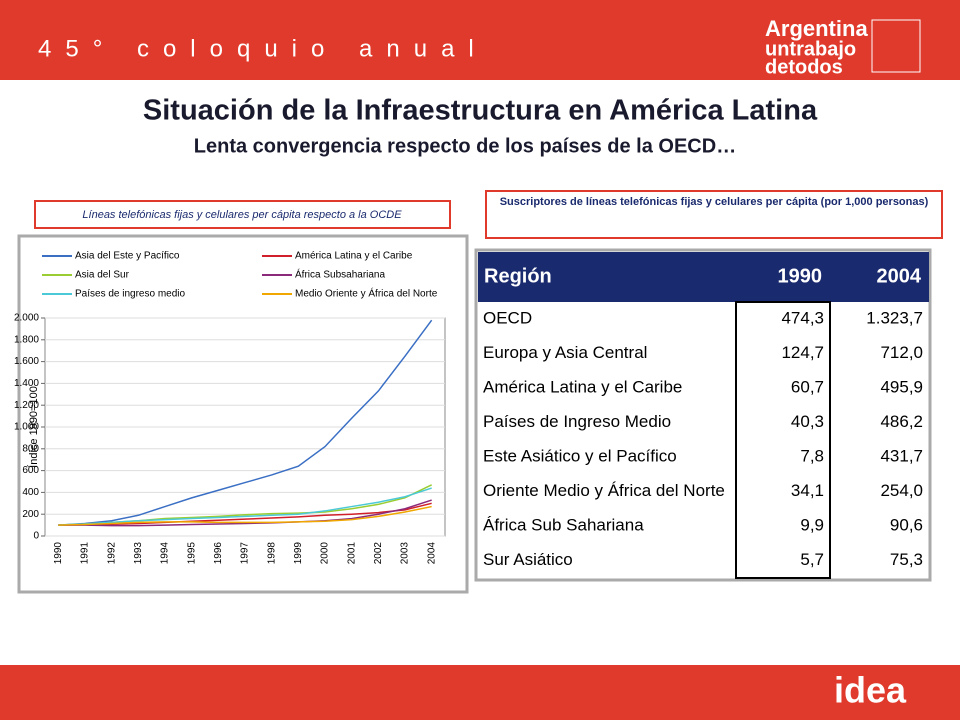  What do you see at coordinates (26, 339) in the screenshot?
I see `y-tick-label: 1.800` at bounding box center [26, 339].